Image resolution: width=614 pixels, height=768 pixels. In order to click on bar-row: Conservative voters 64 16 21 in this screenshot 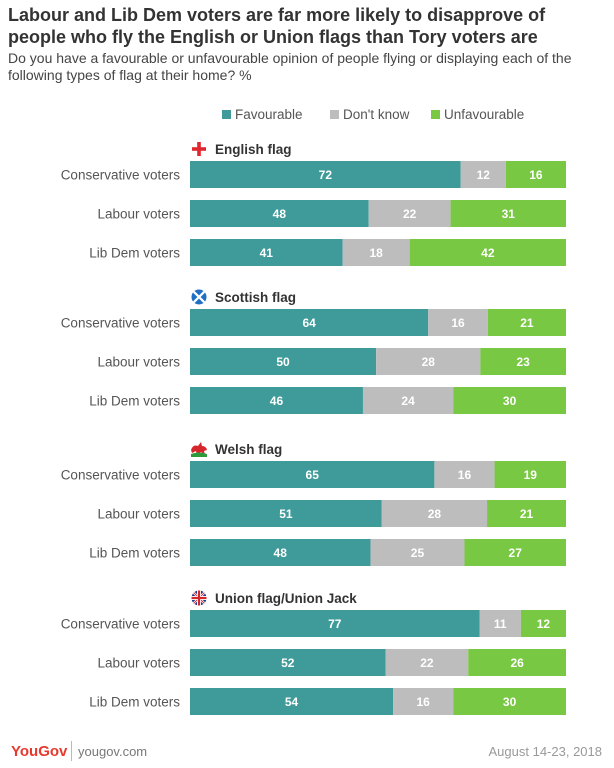, I will do `click(313, 322)`.